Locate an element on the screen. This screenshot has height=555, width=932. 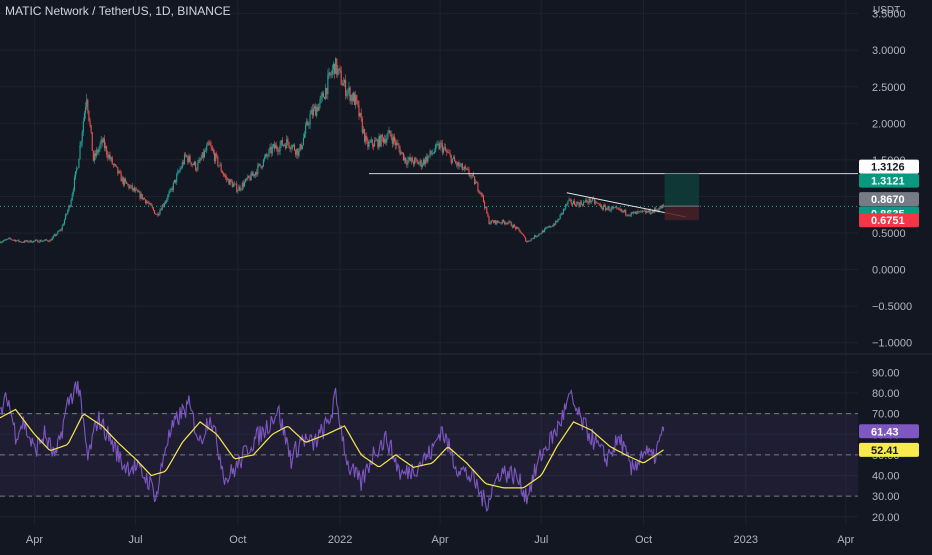
rsi-tick-label: 40.00 is located at coordinates (886, 477).